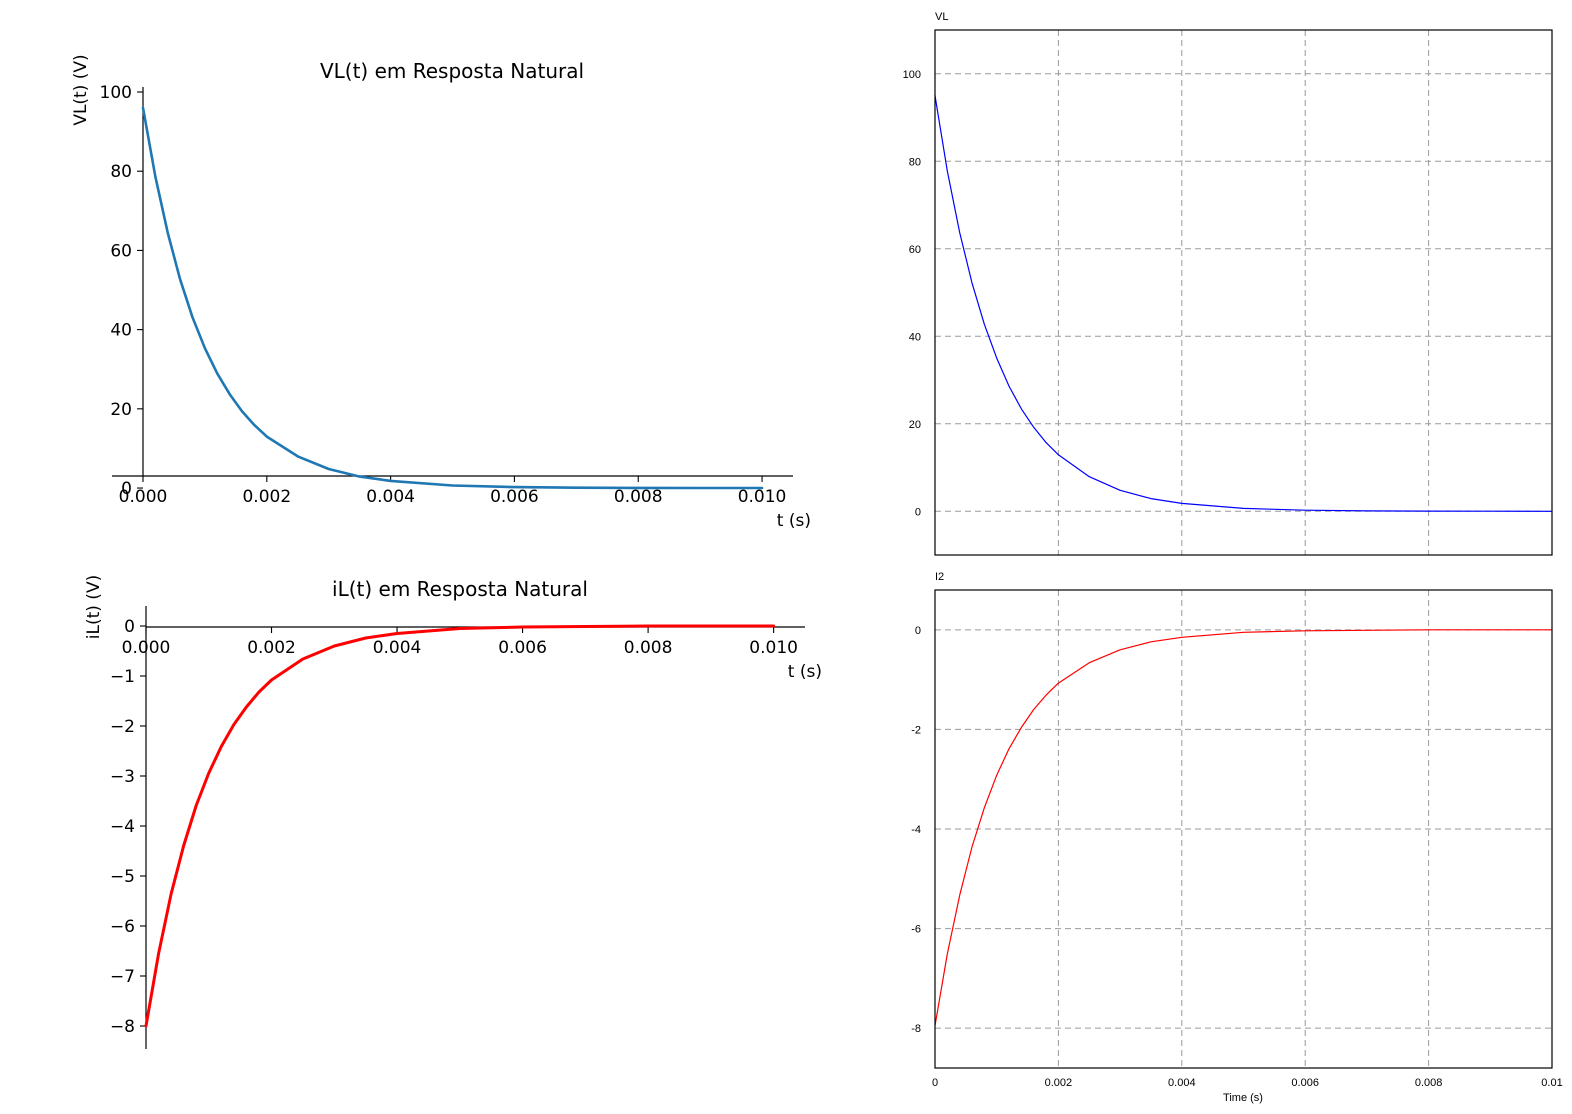 This screenshot has width=1572, height=1114. Describe the element at coordinates (122, 877) in the screenshot. I see `y-tick-label: −5` at that location.